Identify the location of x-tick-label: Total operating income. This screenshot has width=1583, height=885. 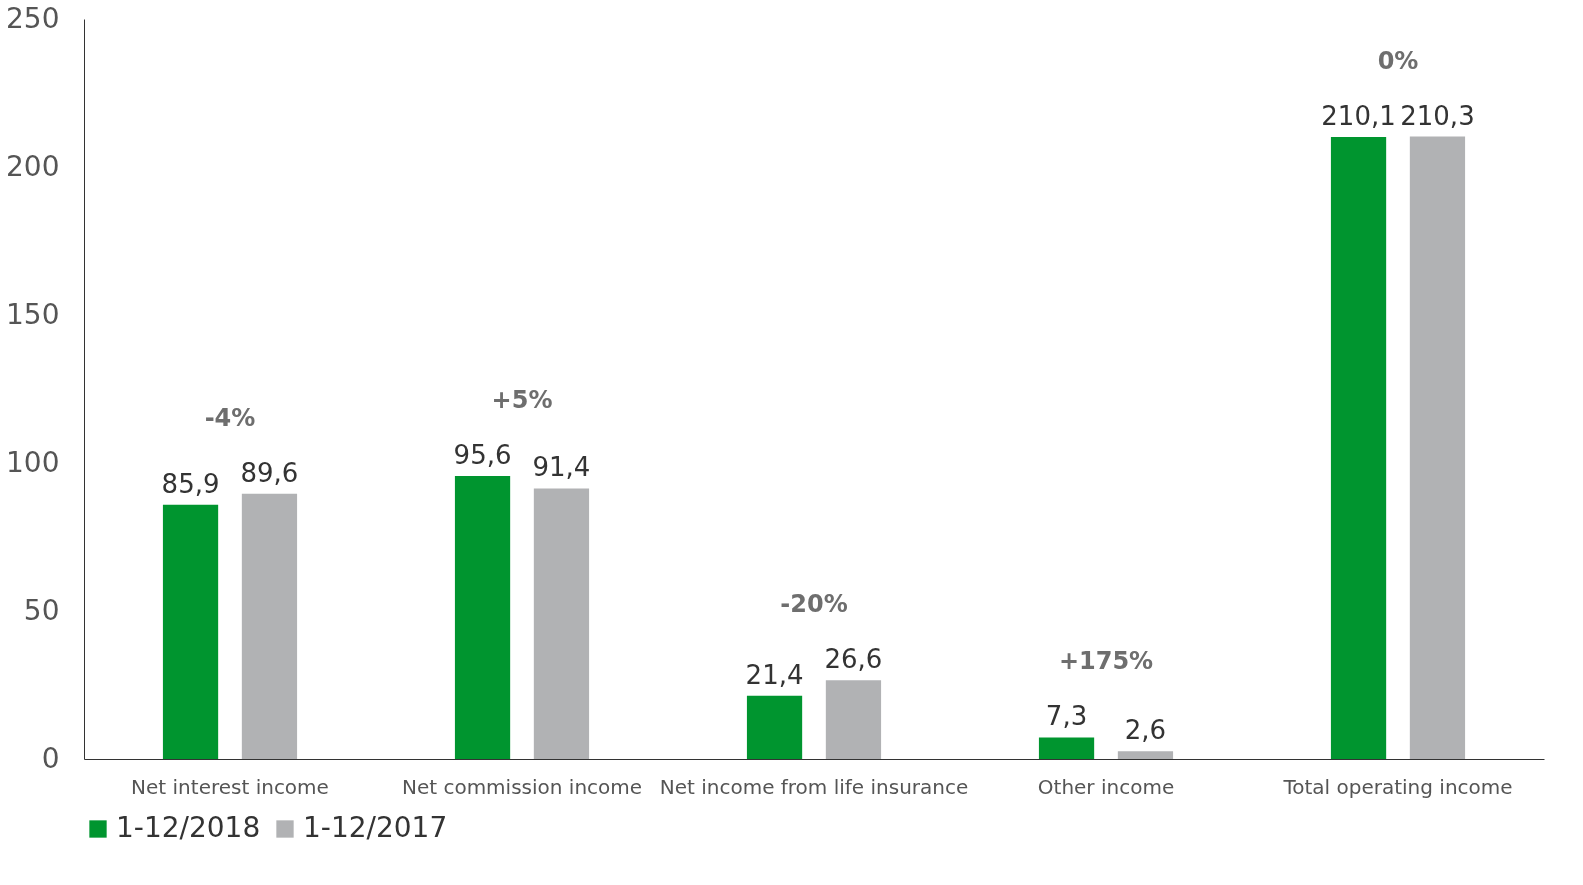
(1397, 786).